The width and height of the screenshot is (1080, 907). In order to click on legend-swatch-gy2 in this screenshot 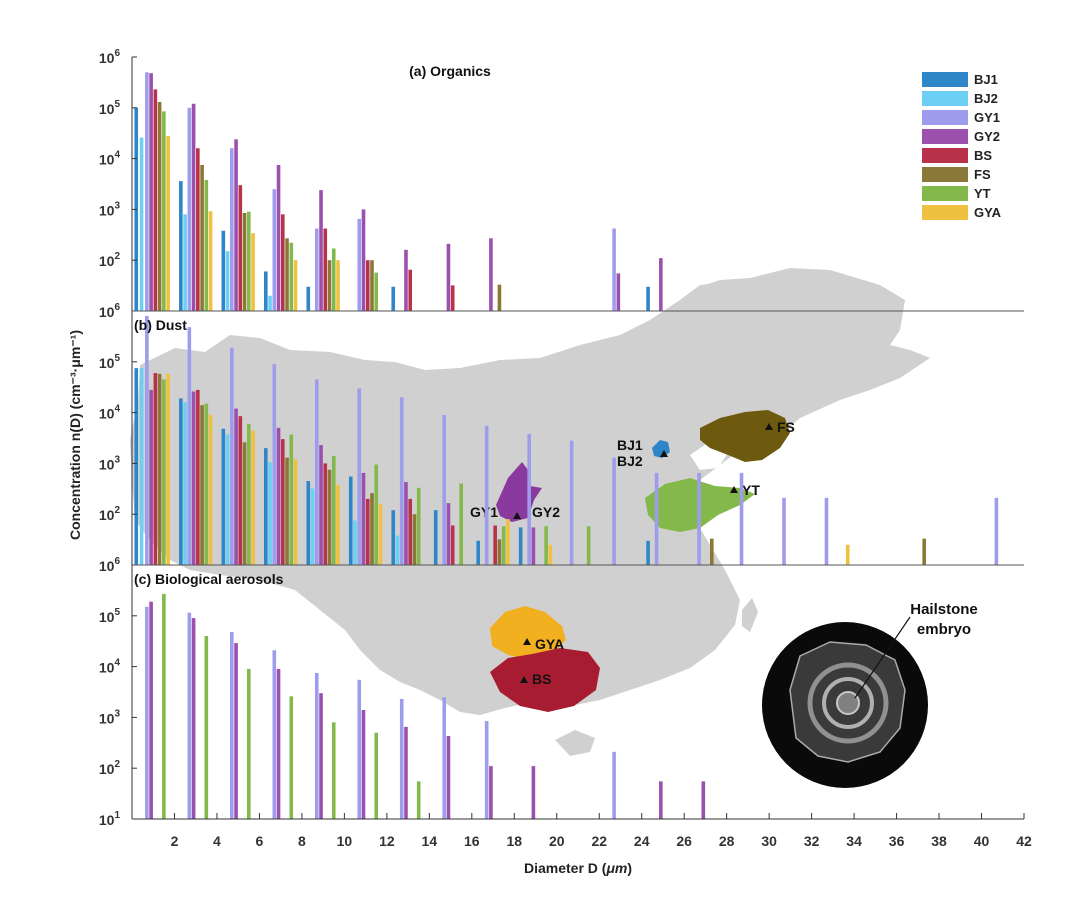, I will do `click(945, 136)`.